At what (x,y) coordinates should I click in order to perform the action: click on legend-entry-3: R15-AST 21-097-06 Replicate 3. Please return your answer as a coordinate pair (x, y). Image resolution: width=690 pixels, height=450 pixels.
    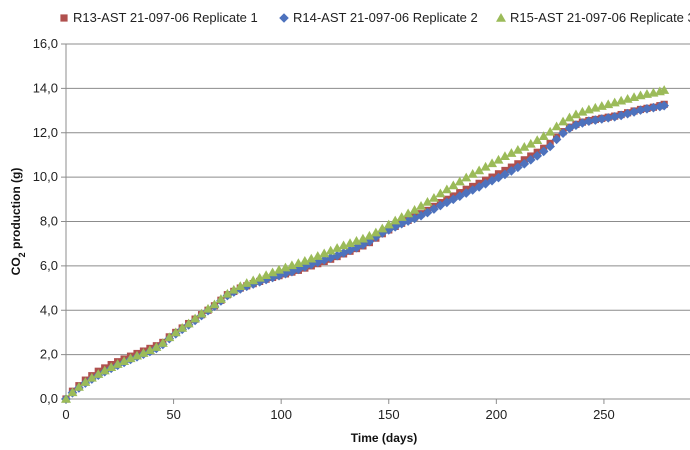
    Looking at the image, I should click on (593, 17).